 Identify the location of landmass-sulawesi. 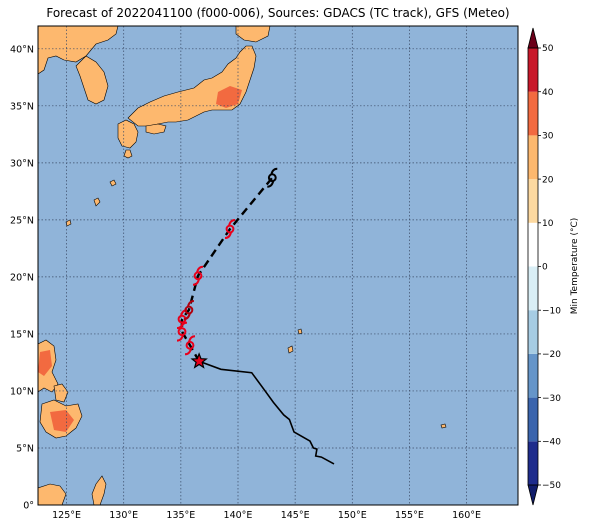
(99, 490).